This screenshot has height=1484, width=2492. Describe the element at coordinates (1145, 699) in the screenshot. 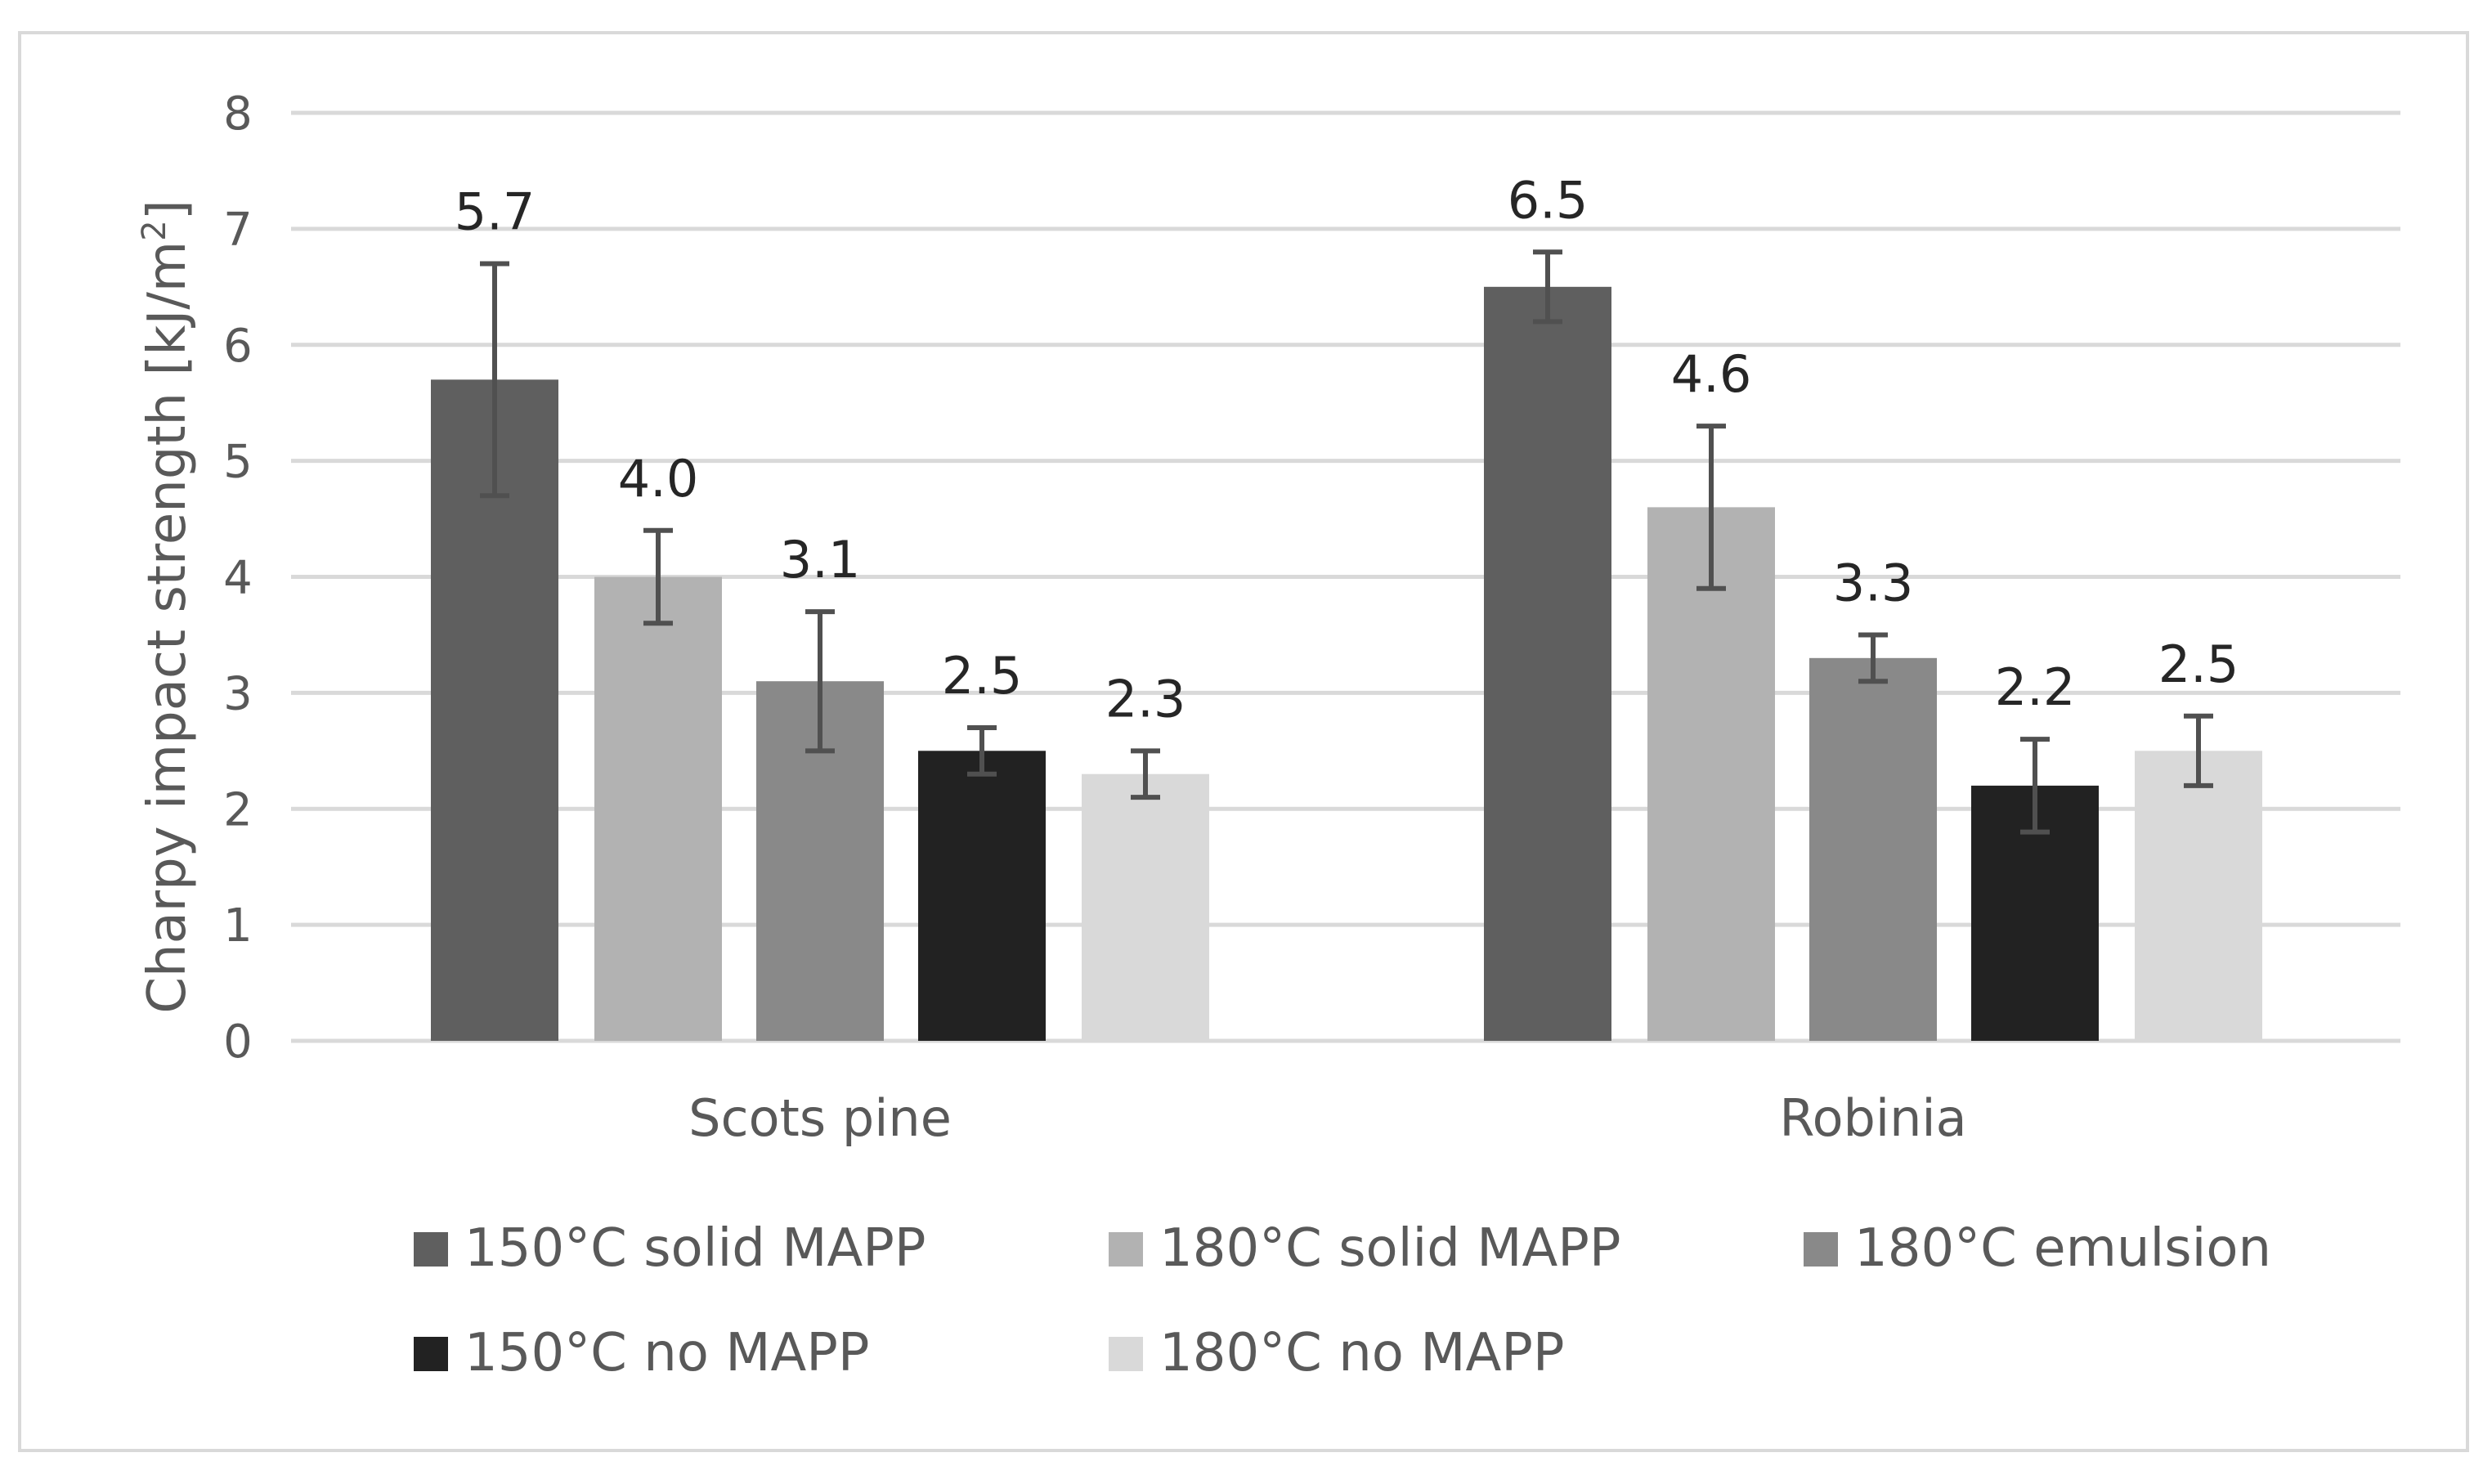

I see `data-label-0-4: 2.3` at that location.